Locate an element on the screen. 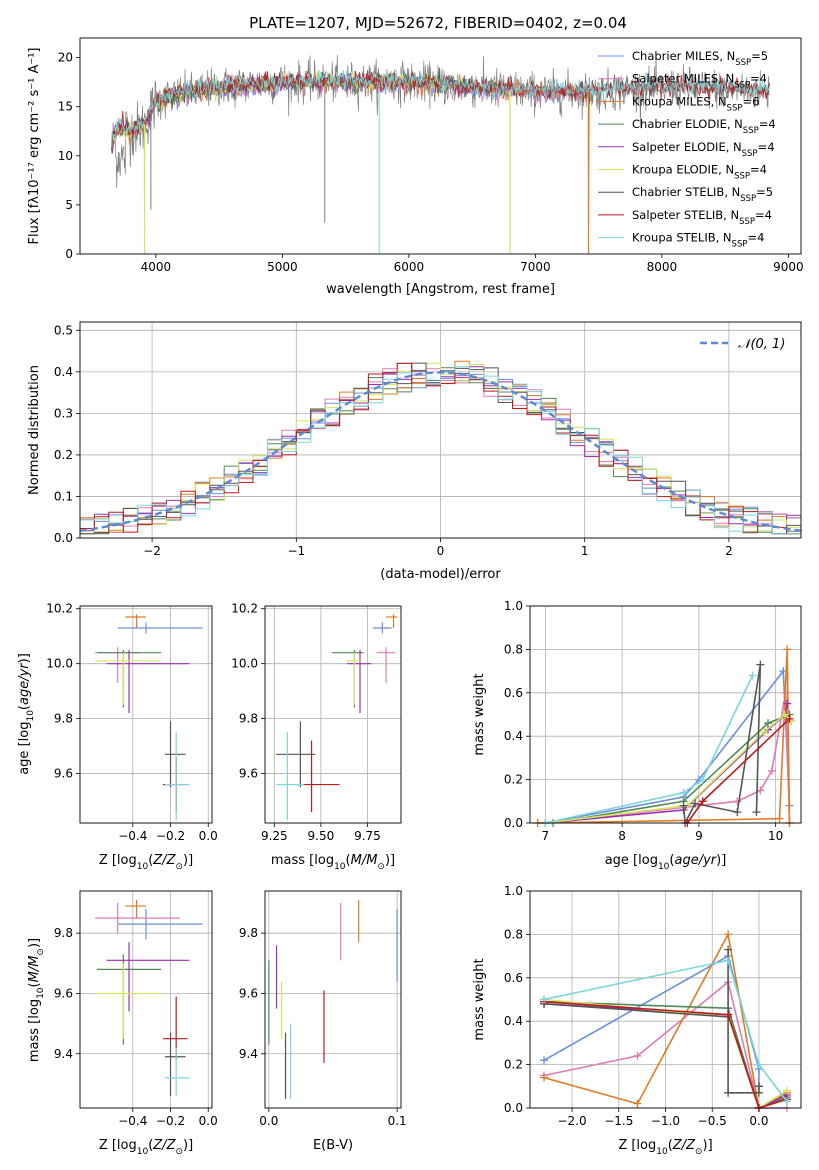 This screenshot has width=819, height=1170. weight-lines is located at coordinates (664, 736).